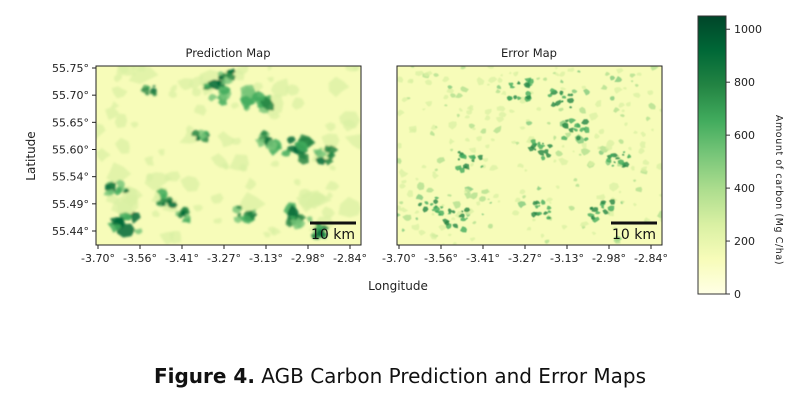 This screenshot has width=800, height=403. Describe the element at coordinates (744, 135) in the screenshot. I see `colorbar-tick-label: 600` at that location.